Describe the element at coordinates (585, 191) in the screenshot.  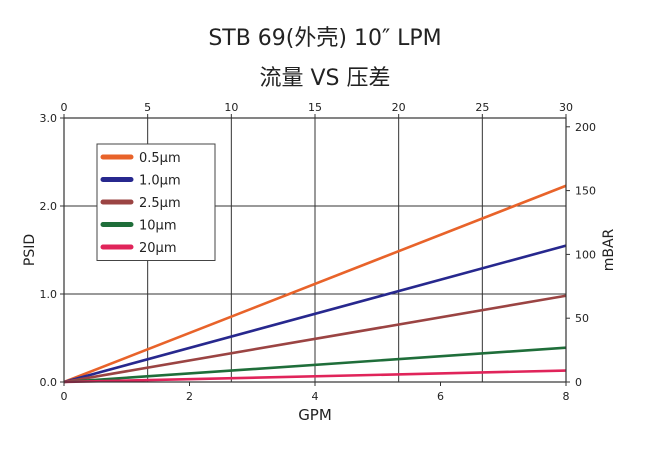
I see `y2-tick-label: 150` at that location.